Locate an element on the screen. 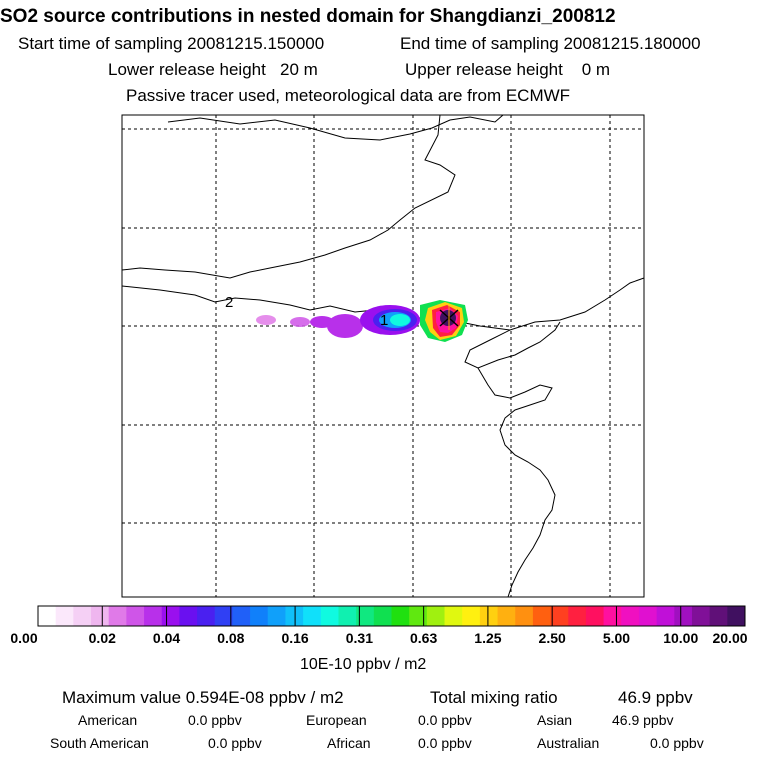 This screenshot has width=768, height=768. upper-release-label: Upper release height 0 m is located at coordinates (508, 69).